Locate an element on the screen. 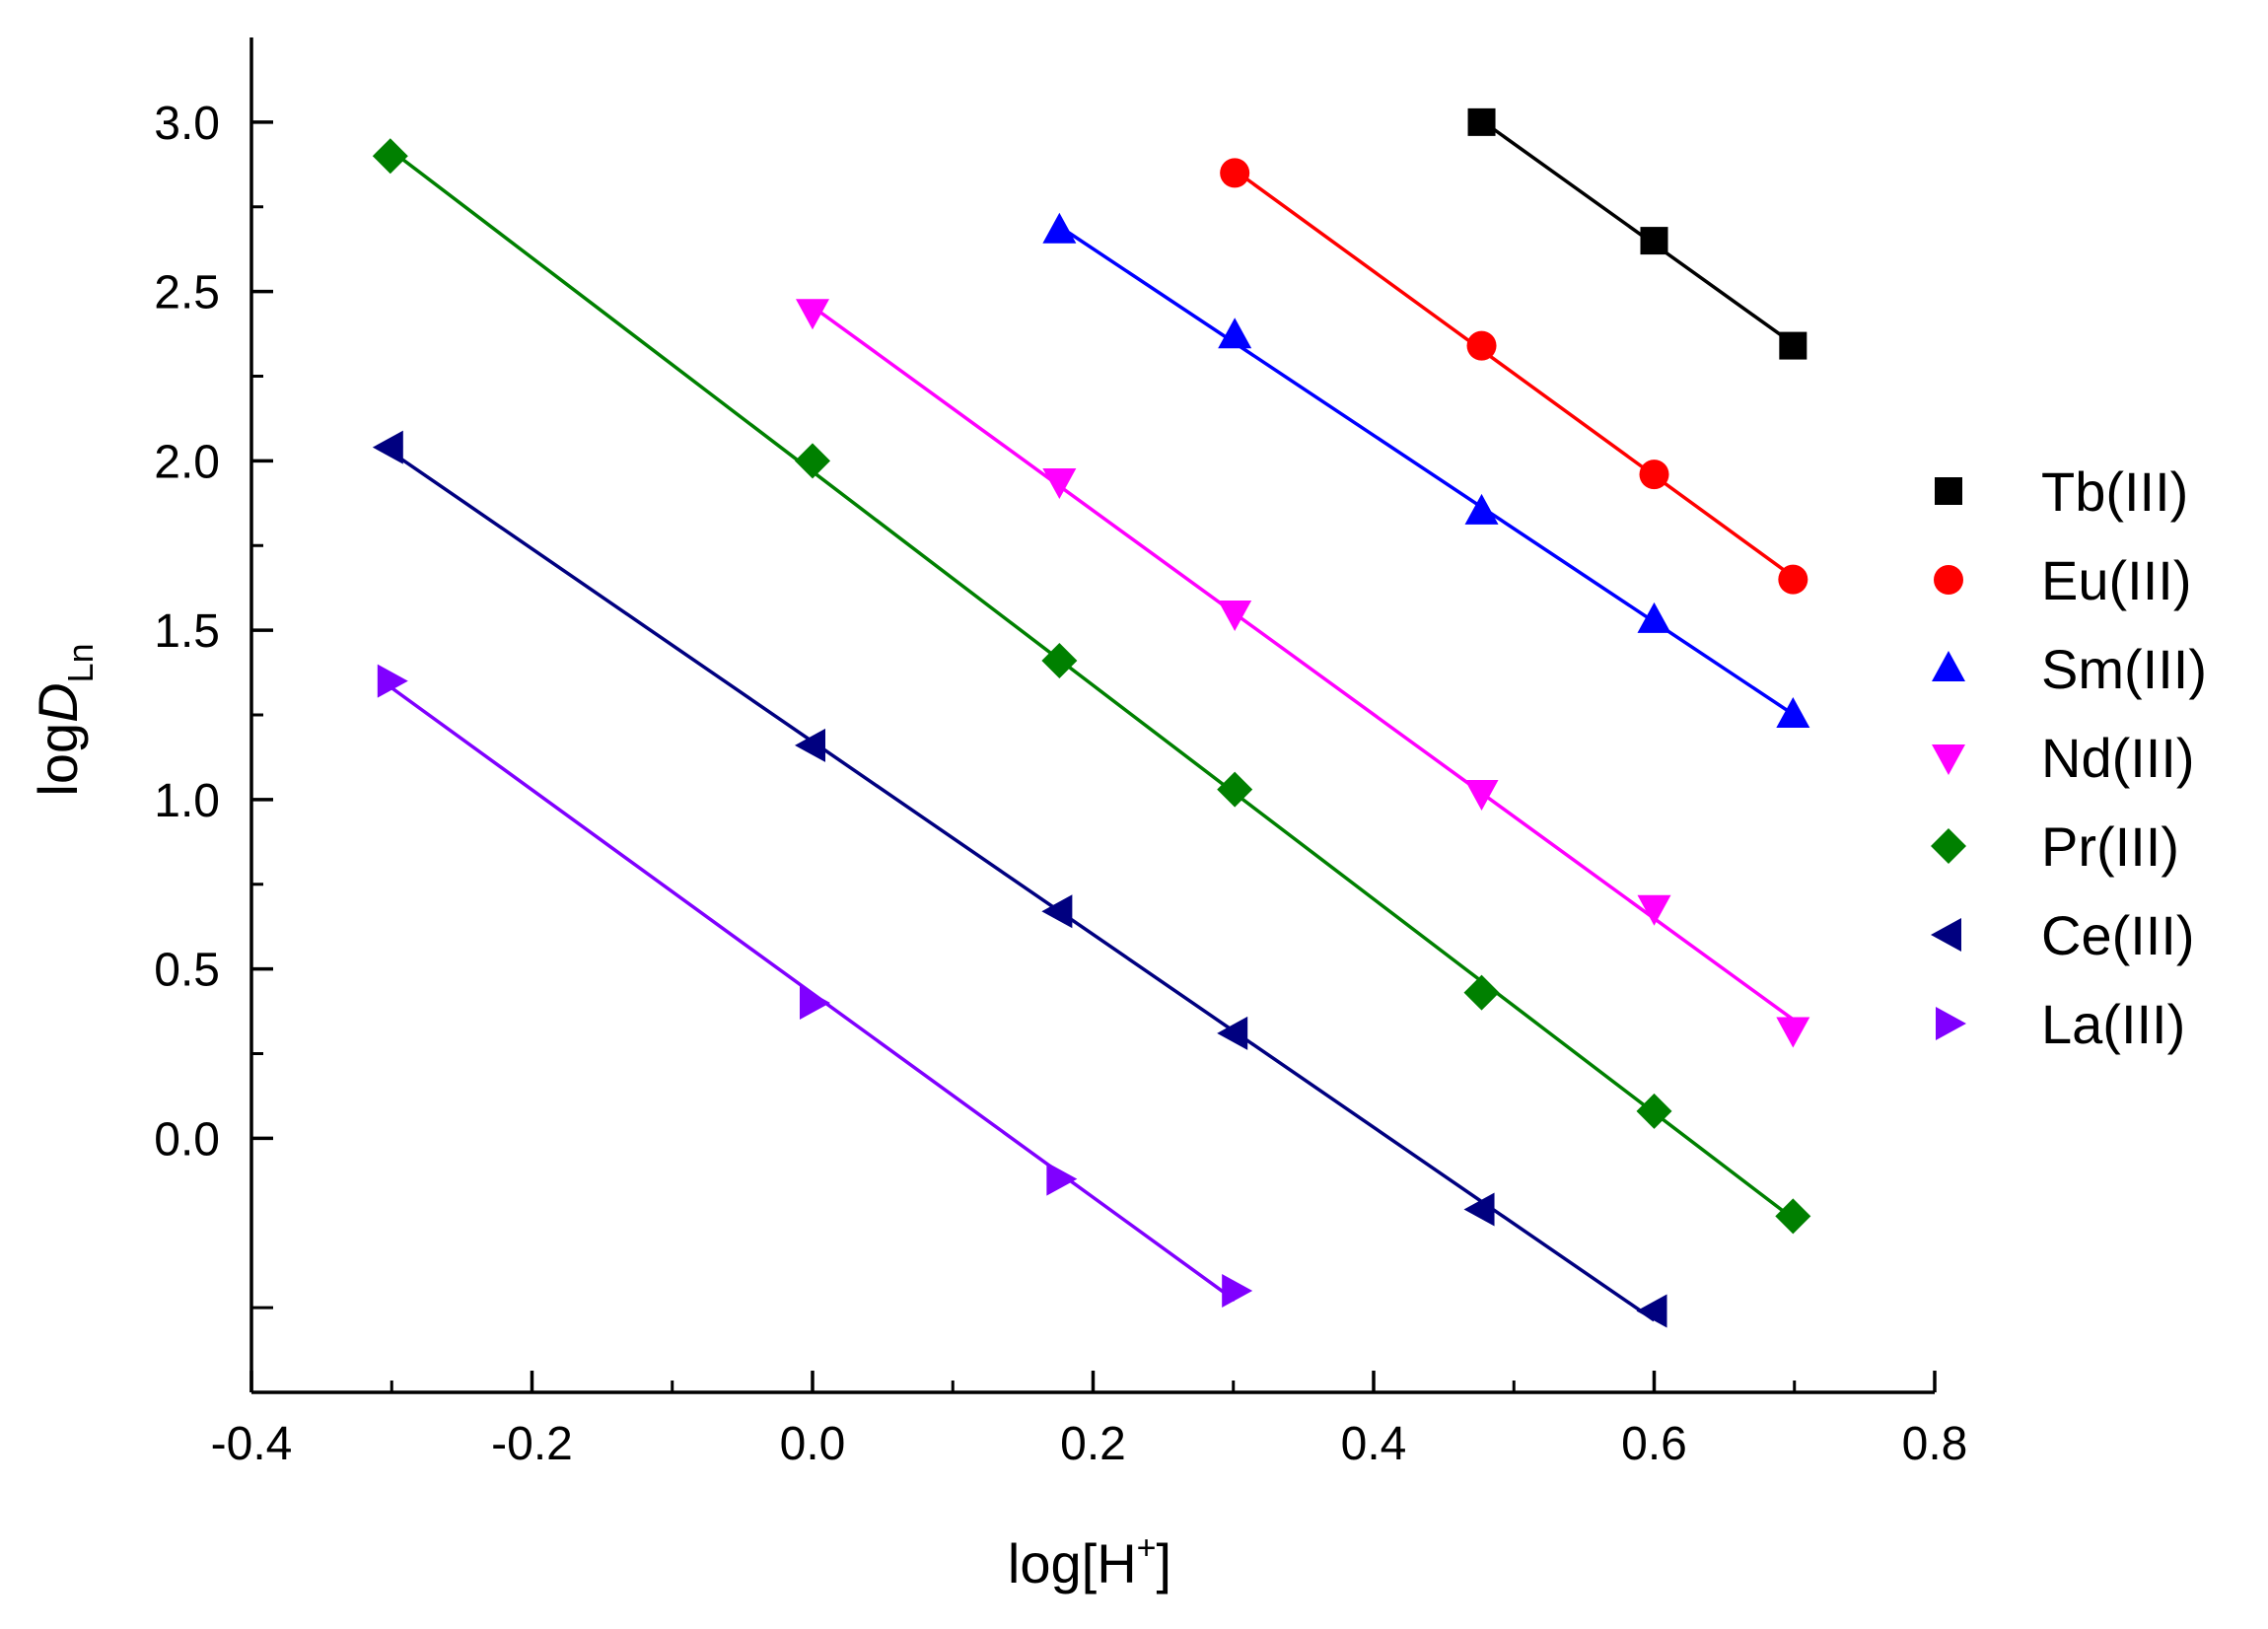 The width and height of the screenshot is (2268, 1629). series-sm-iii is located at coordinates (1426, 470).